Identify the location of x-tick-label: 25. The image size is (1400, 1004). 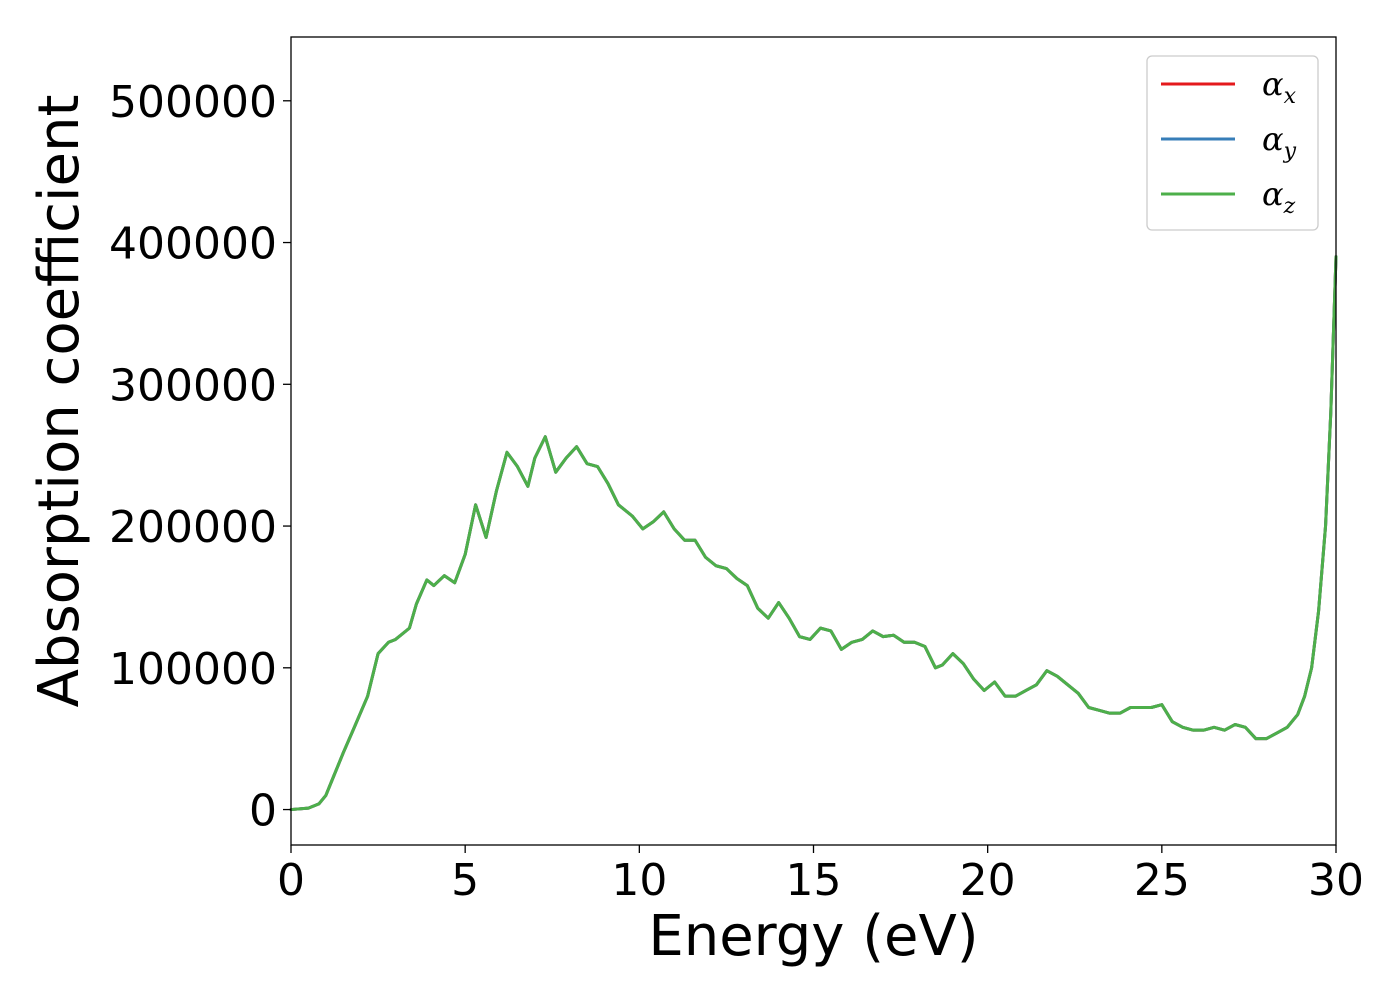
(1162, 880).